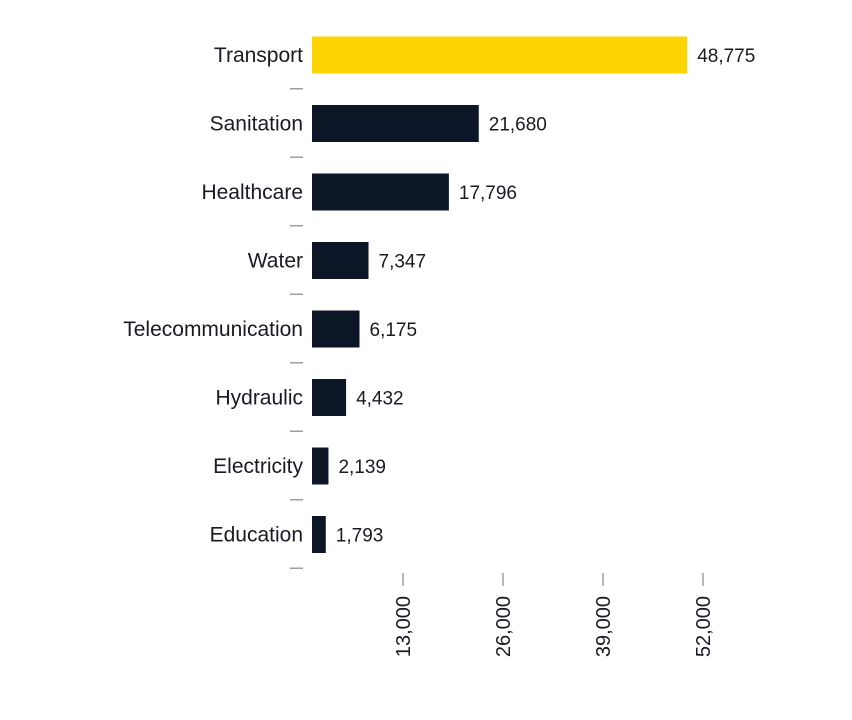 Image resolution: width=852 pixels, height=720 pixels. Describe the element at coordinates (336, 329) in the screenshot. I see `bar-telecommunication` at that location.